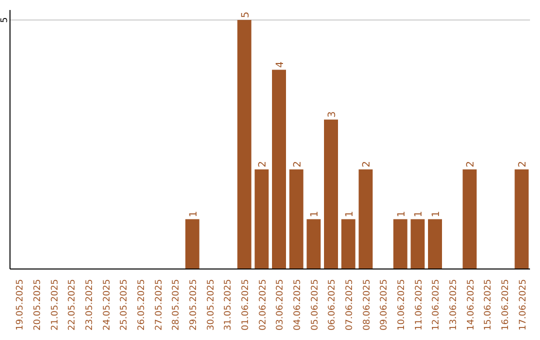 This screenshot has width=540, height=340. What do you see at coordinates (211, 305) in the screenshot?
I see `x-tick-label: 30.05.2025` at bounding box center [211, 305].